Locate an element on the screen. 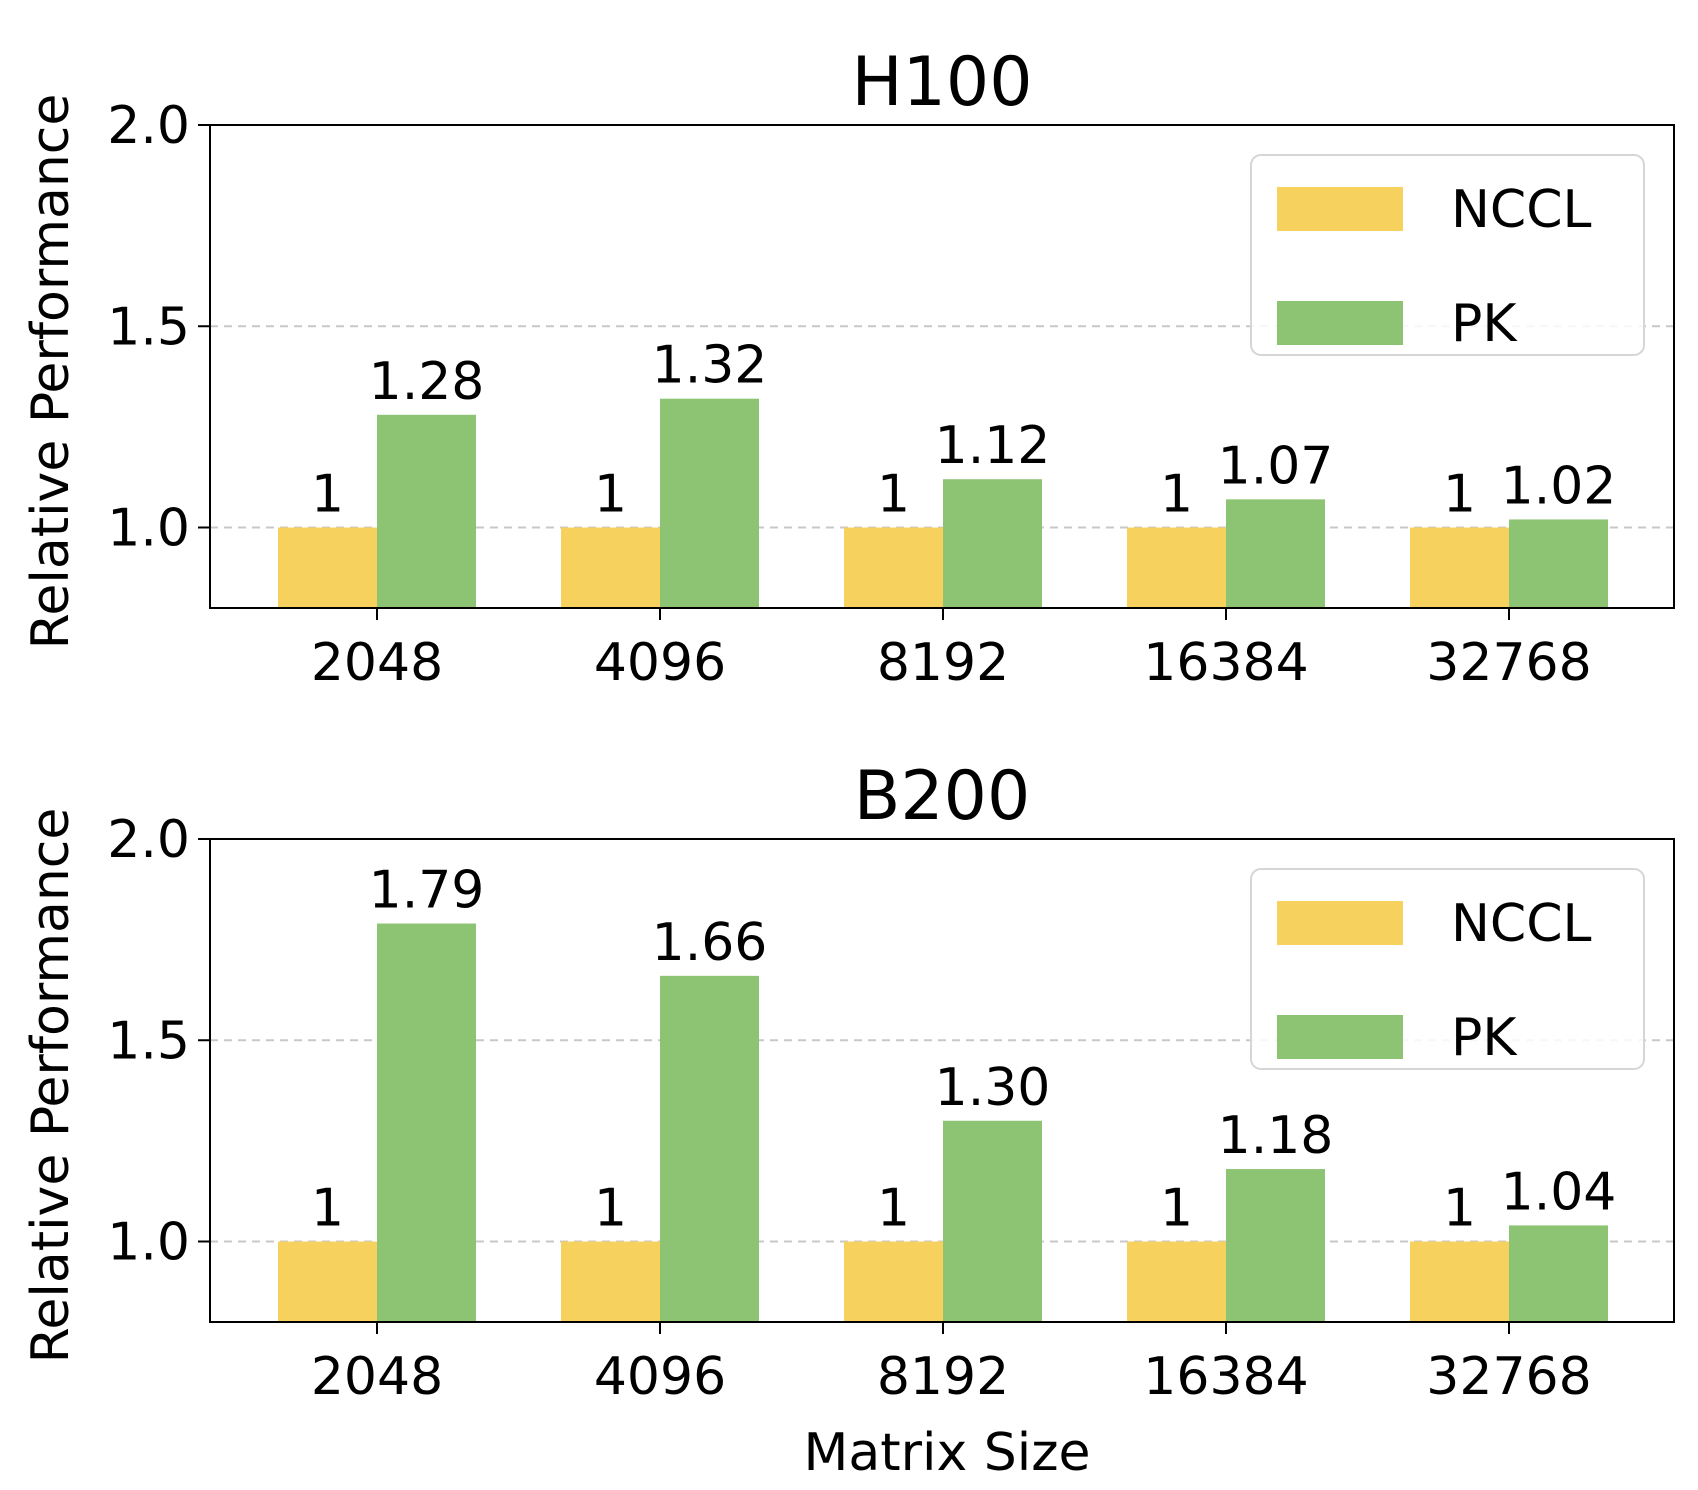  bar-label-pk-8192: 1.12 is located at coordinates (993, 446).